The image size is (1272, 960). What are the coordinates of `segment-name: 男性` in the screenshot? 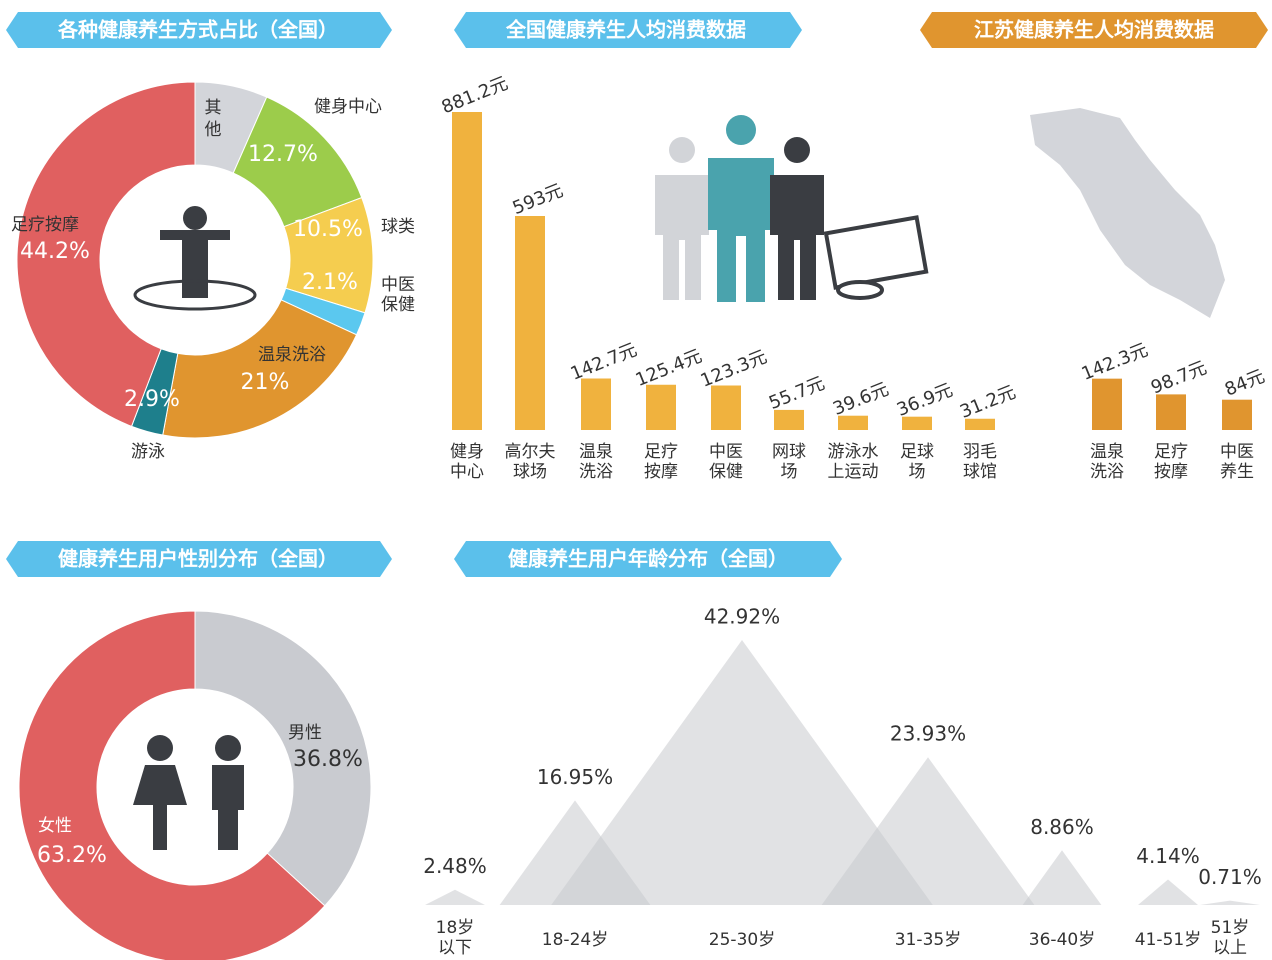 It's located at (305, 733).